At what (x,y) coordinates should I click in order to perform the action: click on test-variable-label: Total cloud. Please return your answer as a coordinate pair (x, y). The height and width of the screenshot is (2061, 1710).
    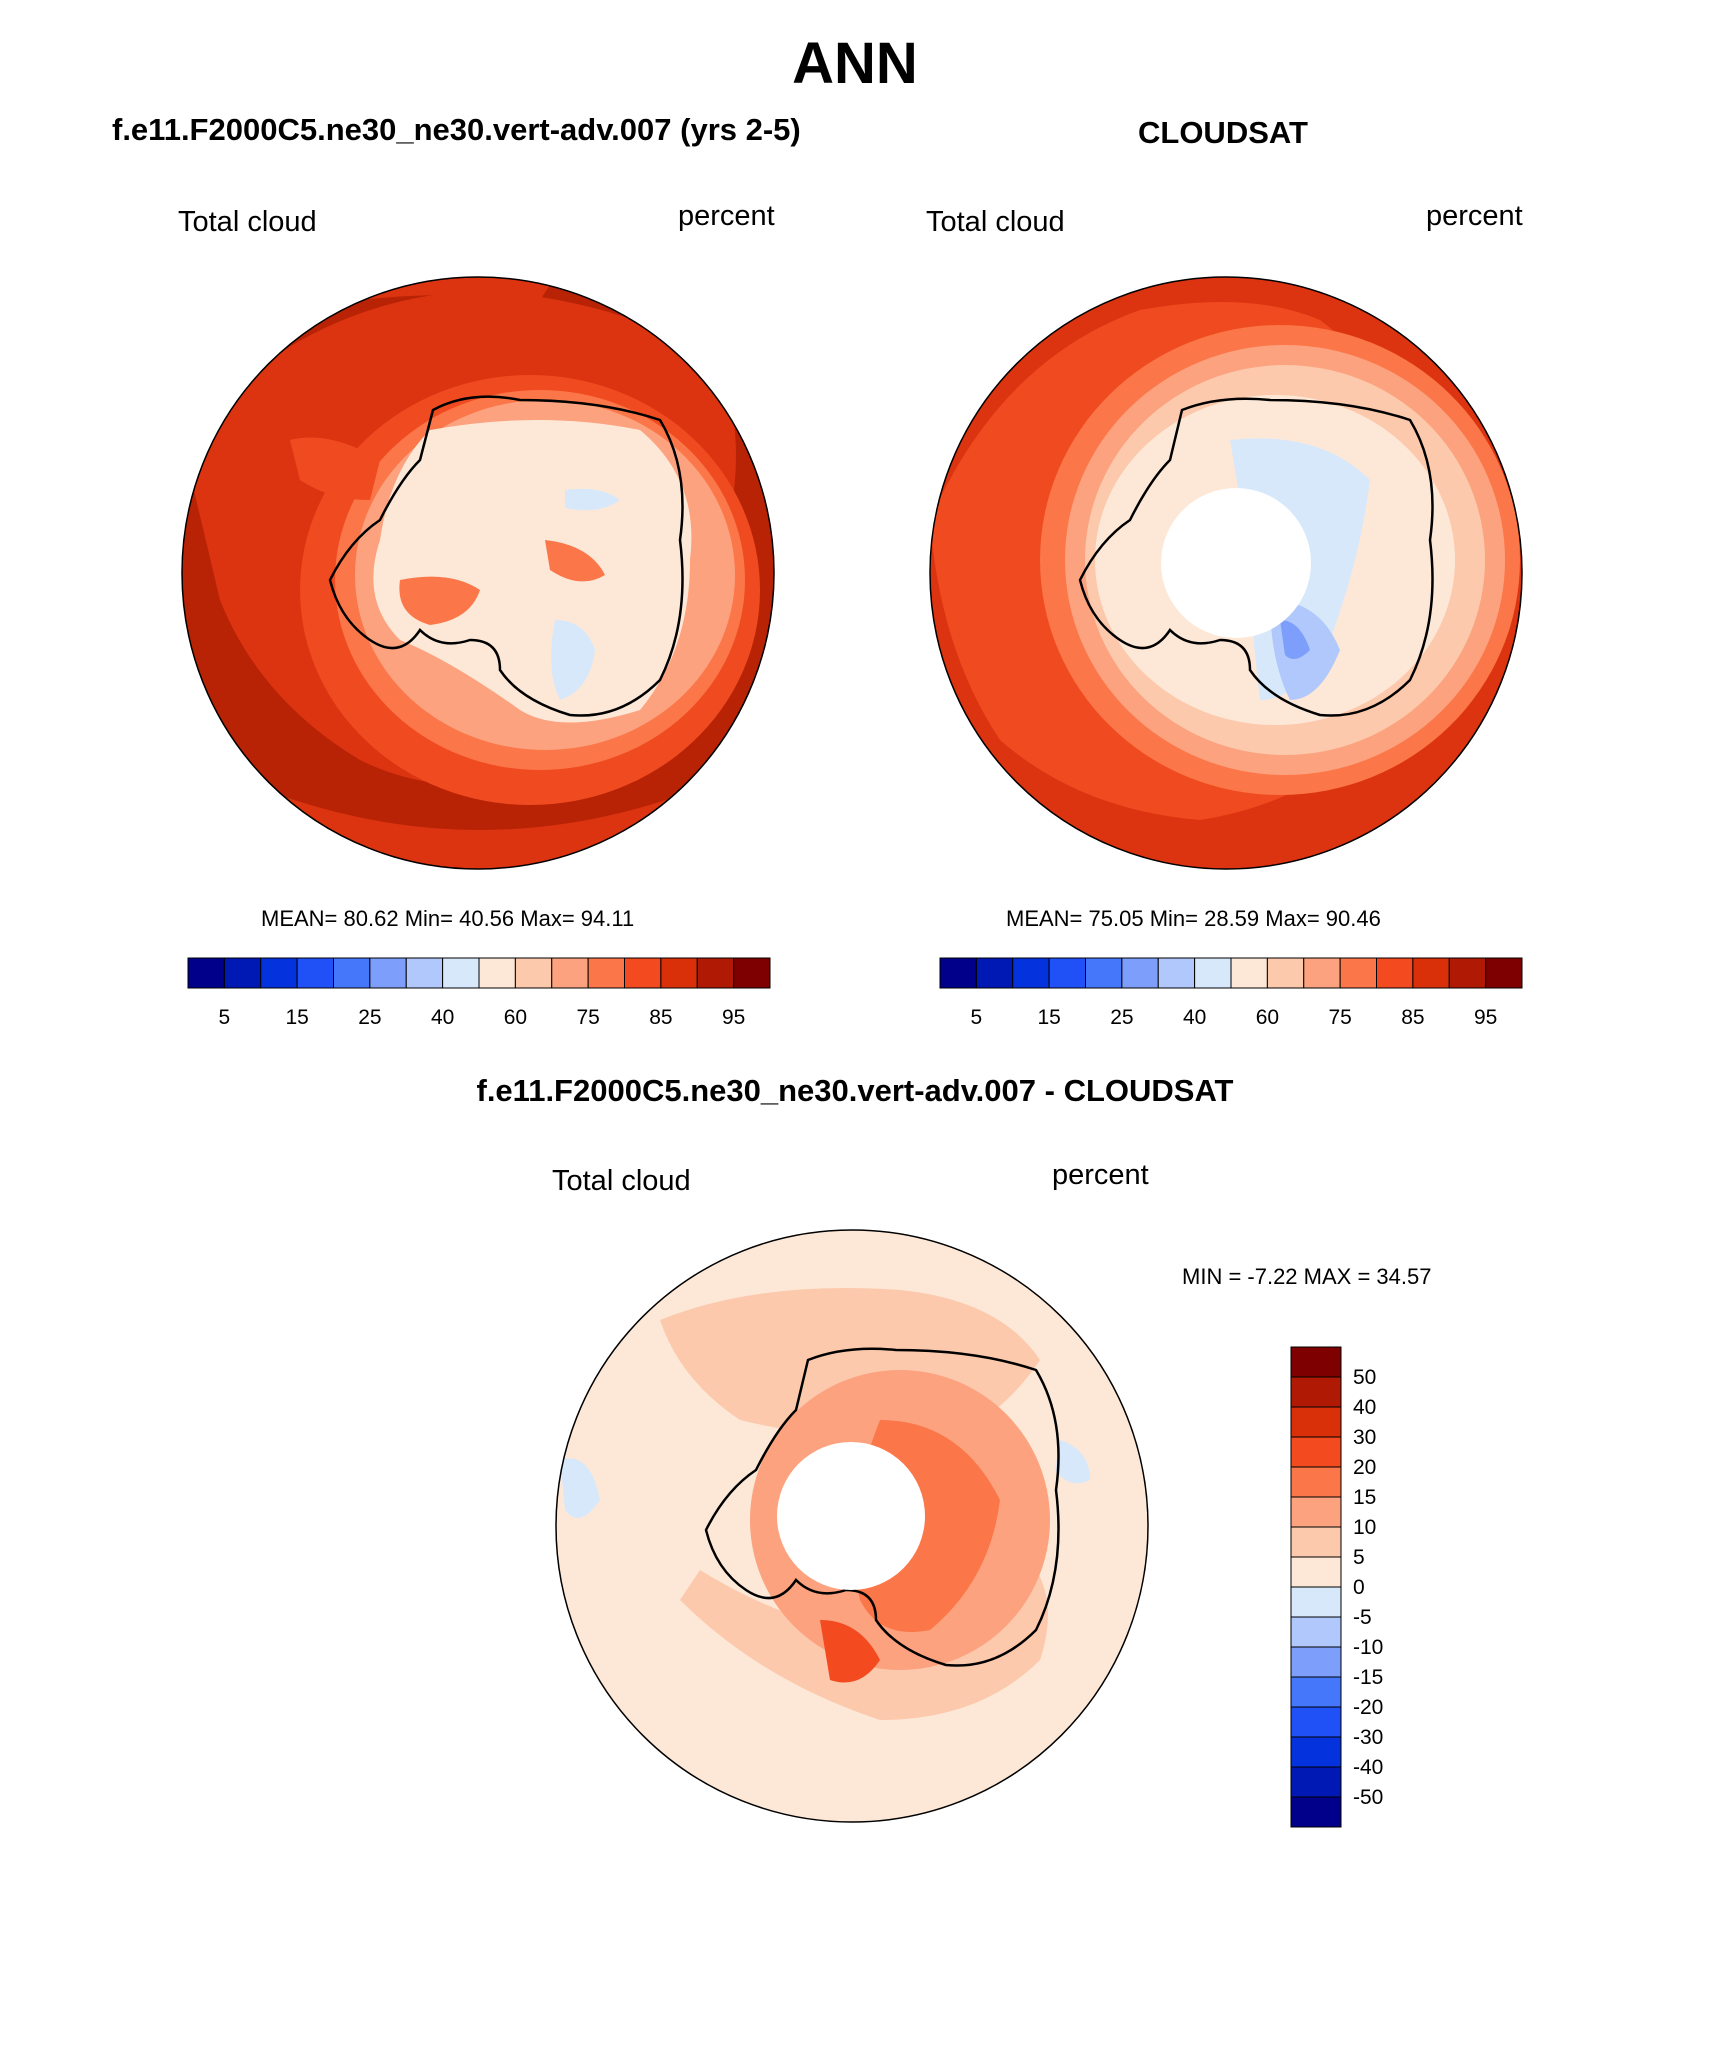
    Looking at the image, I should click on (247, 222).